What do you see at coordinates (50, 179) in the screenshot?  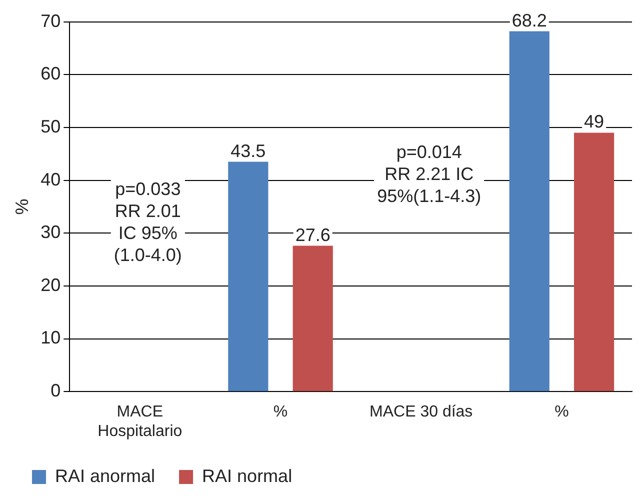 I see `y-tick-label: 40` at bounding box center [50, 179].